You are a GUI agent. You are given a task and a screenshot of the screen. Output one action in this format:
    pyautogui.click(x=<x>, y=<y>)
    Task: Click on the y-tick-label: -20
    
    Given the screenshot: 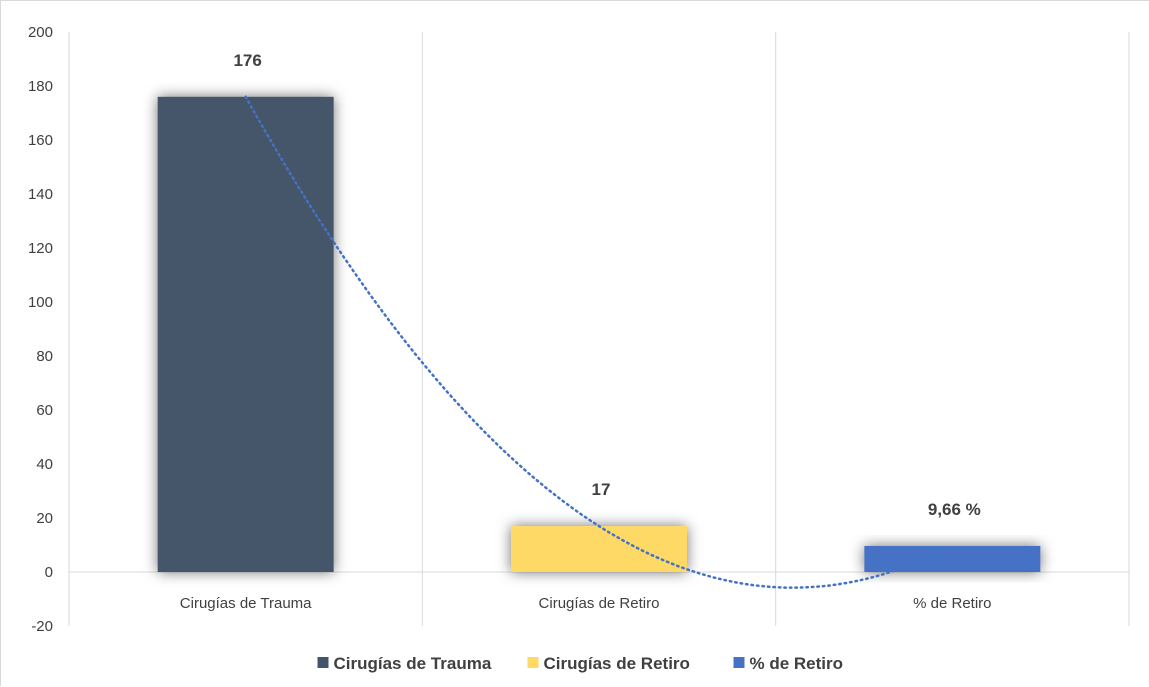 What is the action you would take?
    pyautogui.click(x=42, y=626)
    